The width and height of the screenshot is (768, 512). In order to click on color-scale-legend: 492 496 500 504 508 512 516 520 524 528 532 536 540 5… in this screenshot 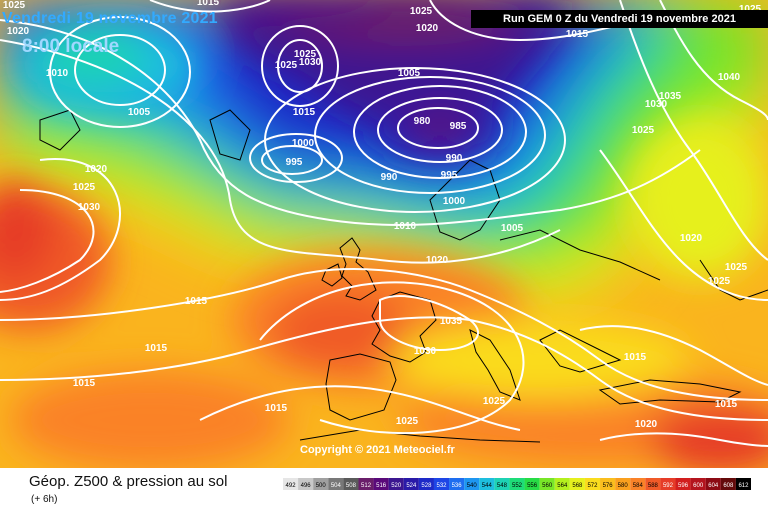, I will do `click(517, 484)`.